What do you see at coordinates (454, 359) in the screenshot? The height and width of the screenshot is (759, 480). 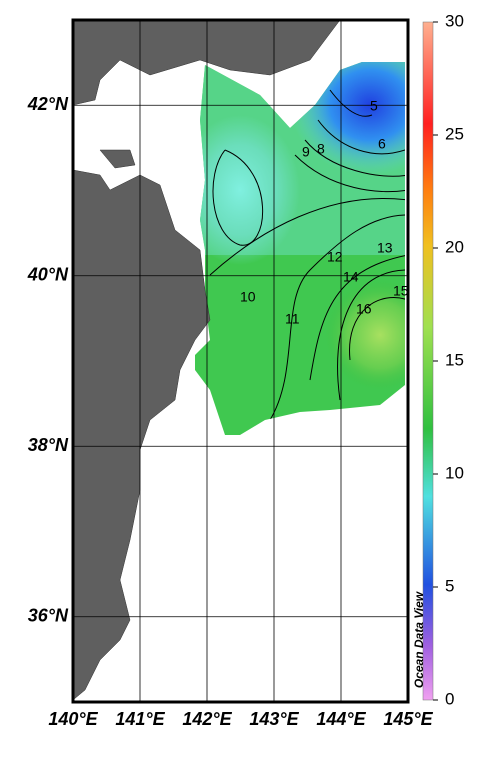 I see `colorbar-label: 15` at bounding box center [454, 359].